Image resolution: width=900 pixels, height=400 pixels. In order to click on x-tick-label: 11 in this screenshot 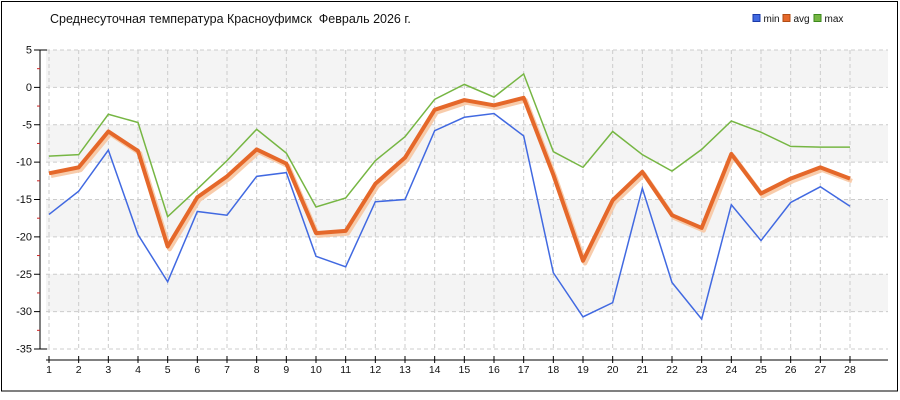, I will do `click(345, 370)`.